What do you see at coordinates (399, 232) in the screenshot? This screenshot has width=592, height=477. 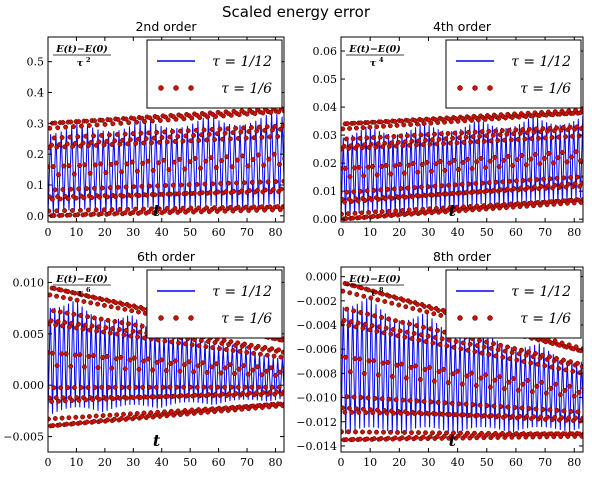 I see `x-tick-label: 20` at bounding box center [399, 232].